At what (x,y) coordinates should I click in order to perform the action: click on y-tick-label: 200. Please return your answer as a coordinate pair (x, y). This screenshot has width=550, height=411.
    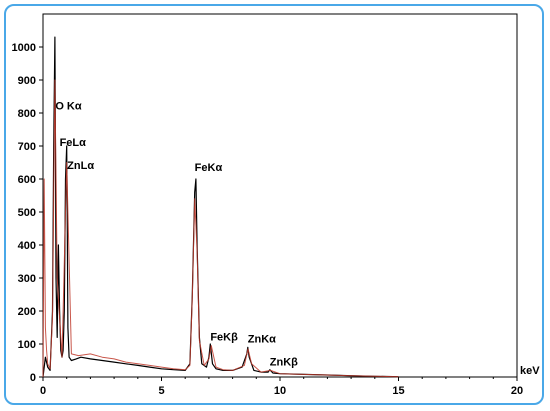
    Looking at the image, I should click on (27, 312).